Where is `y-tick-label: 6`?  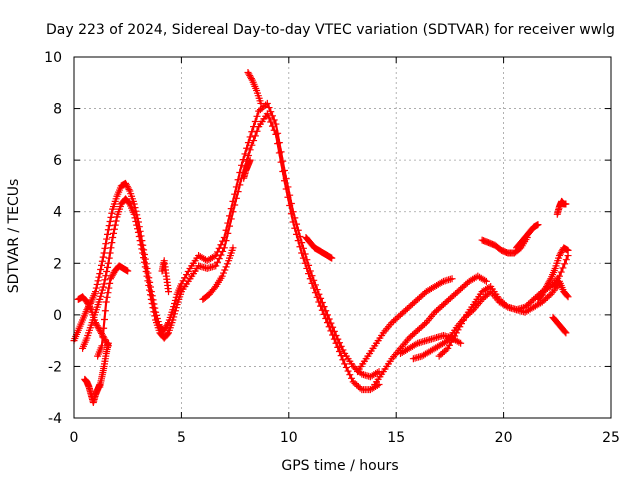 y-tick-label: 6 is located at coordinates (57, 161).